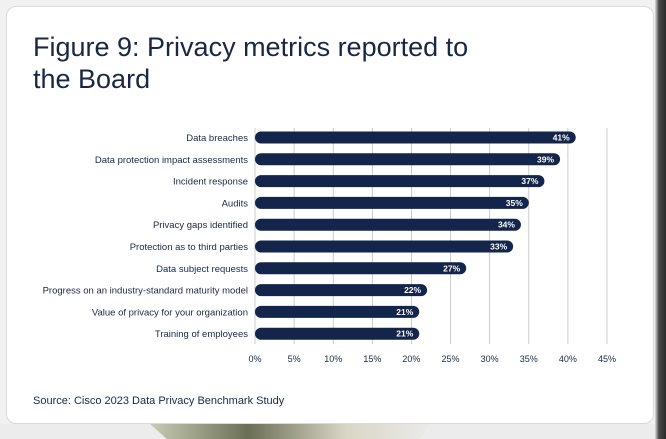  Describe the element at coordinates (372, 359) in the screenshot. I see `x-tick-label: 15%` at that location.